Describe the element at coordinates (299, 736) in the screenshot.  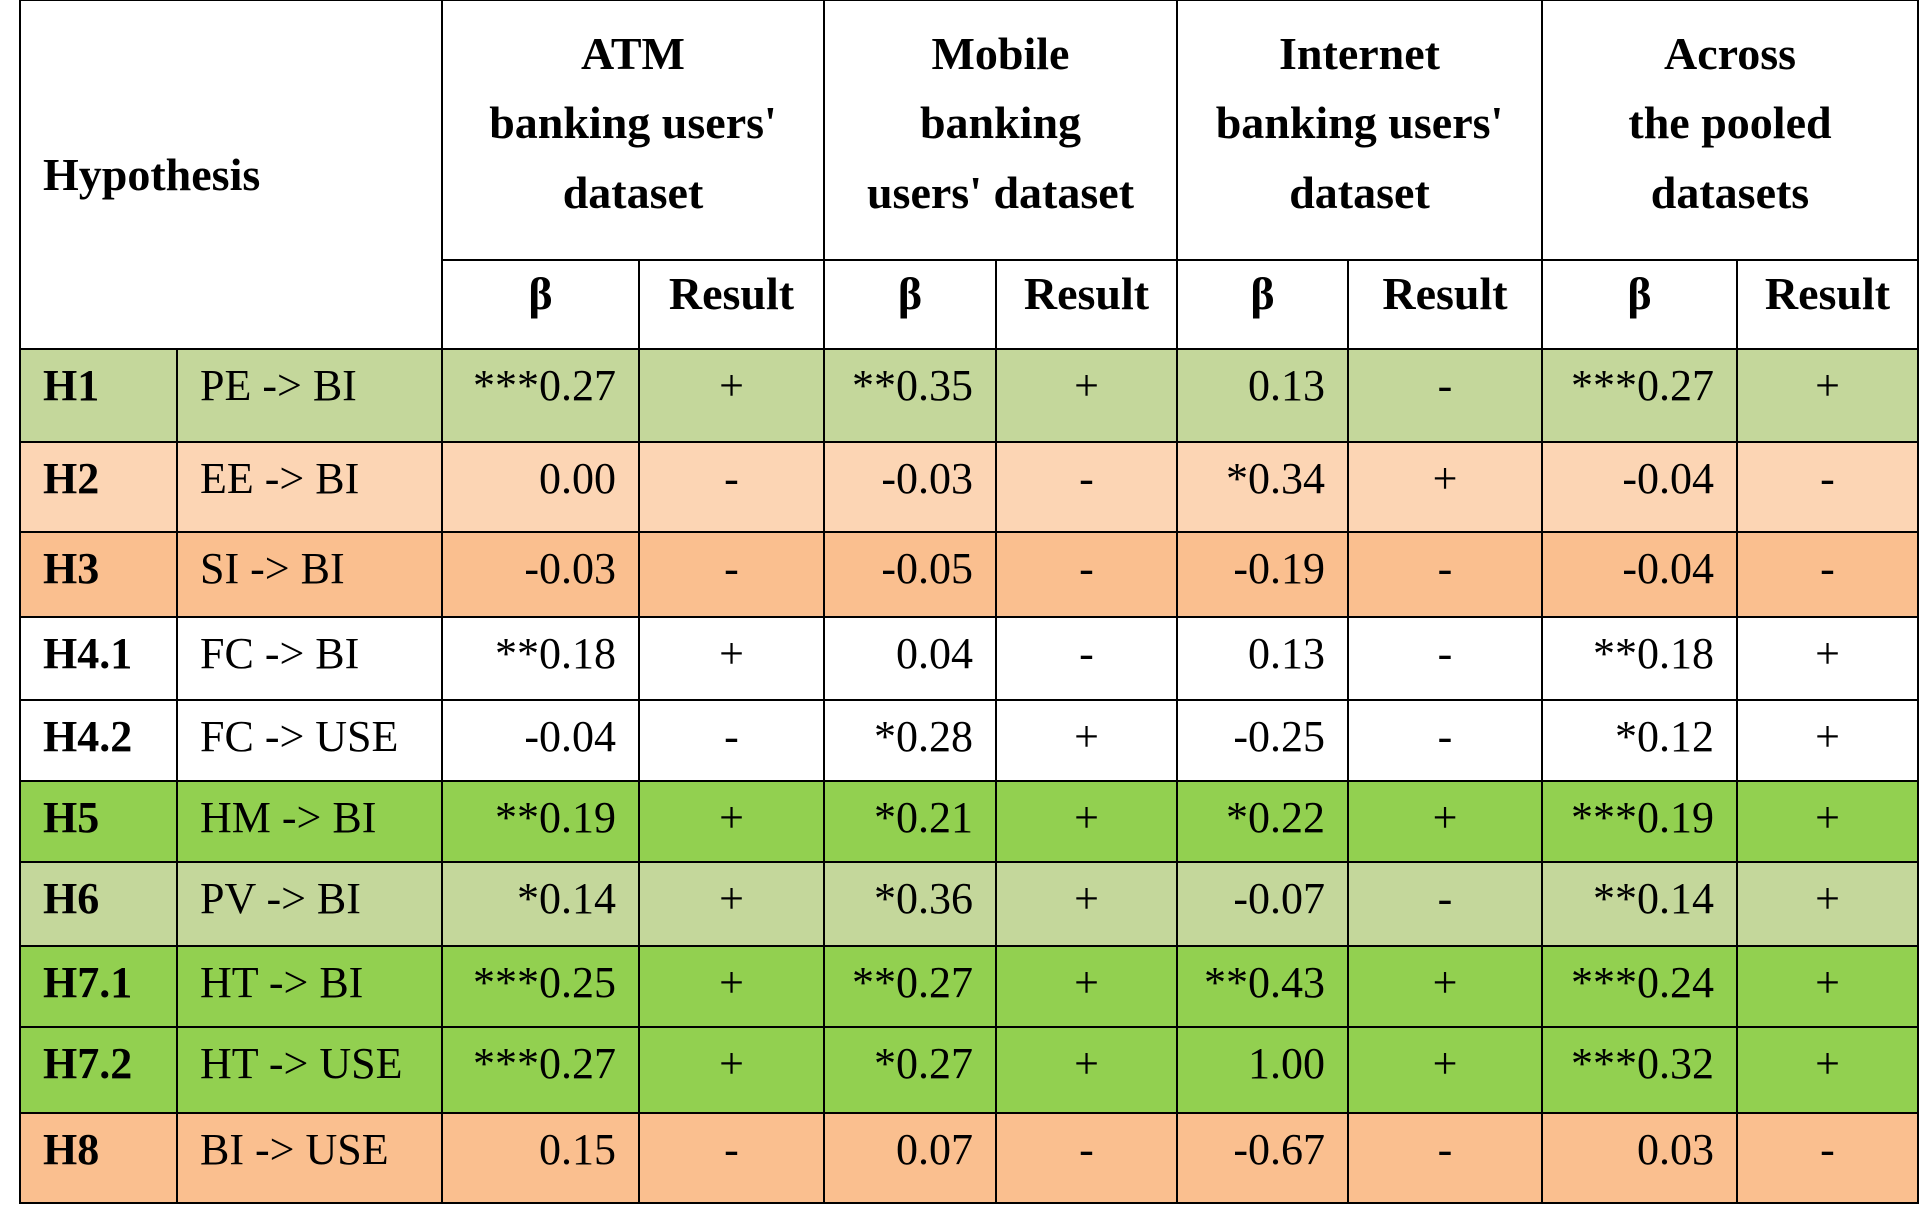
I see `hypothesis-path: FC -> USE` at that location.